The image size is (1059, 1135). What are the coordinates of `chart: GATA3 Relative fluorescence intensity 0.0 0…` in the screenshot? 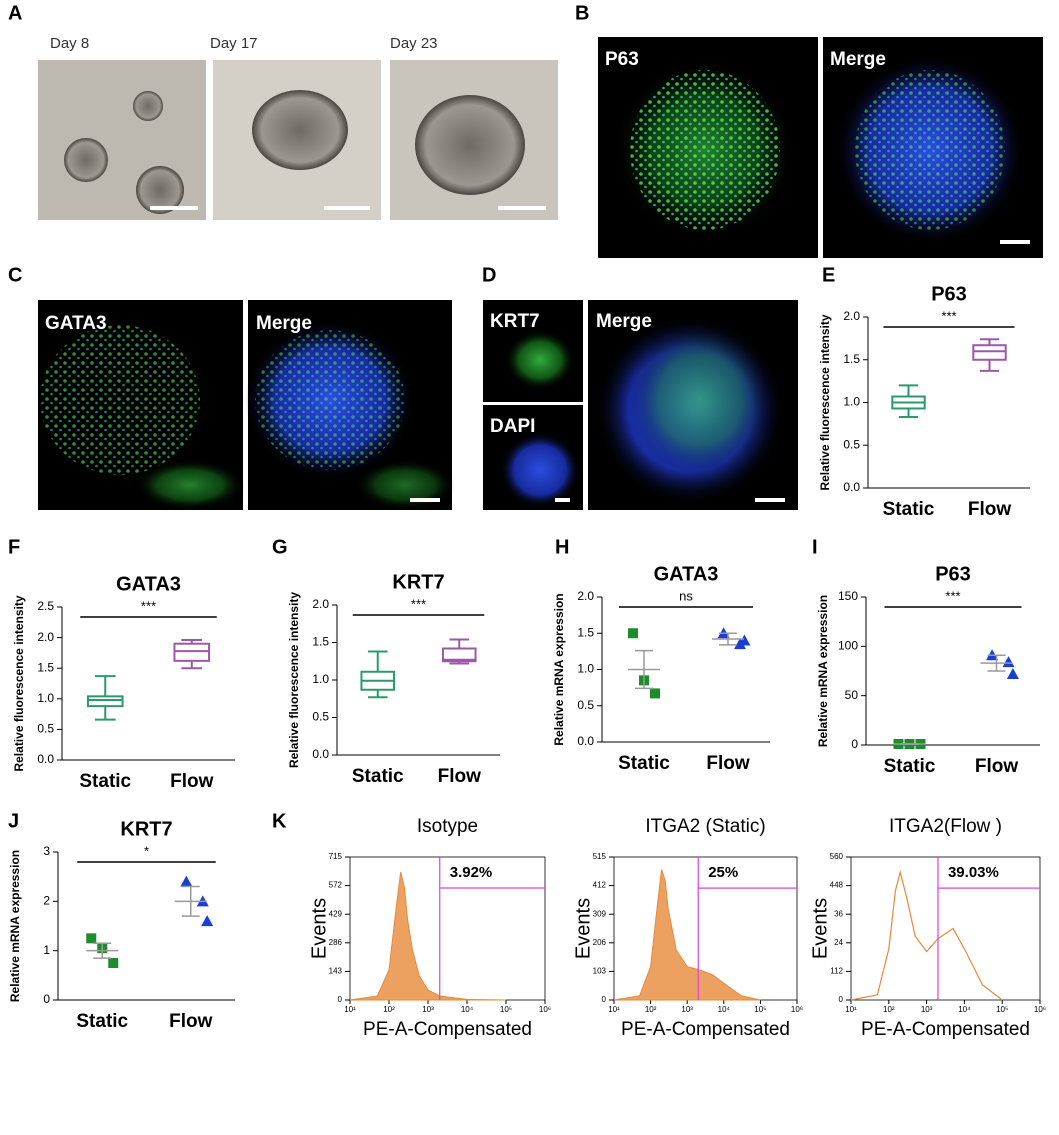 It's located at (123, 682).